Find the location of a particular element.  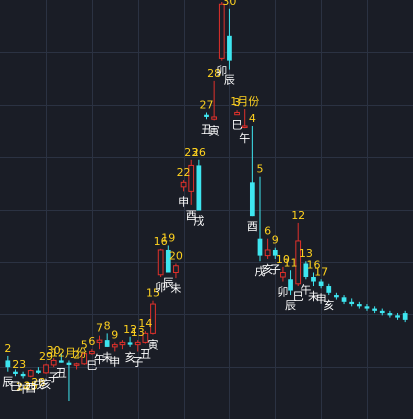

number-label: 8 is located at coordinates (107, 325).